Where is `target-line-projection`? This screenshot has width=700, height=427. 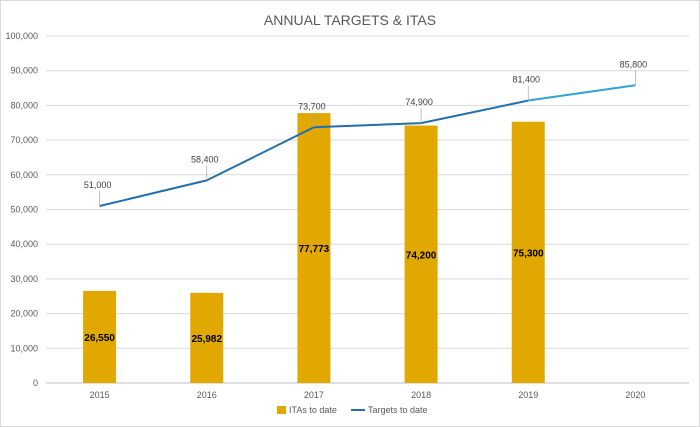
target-line-projection is located at coordinates (582, 93).